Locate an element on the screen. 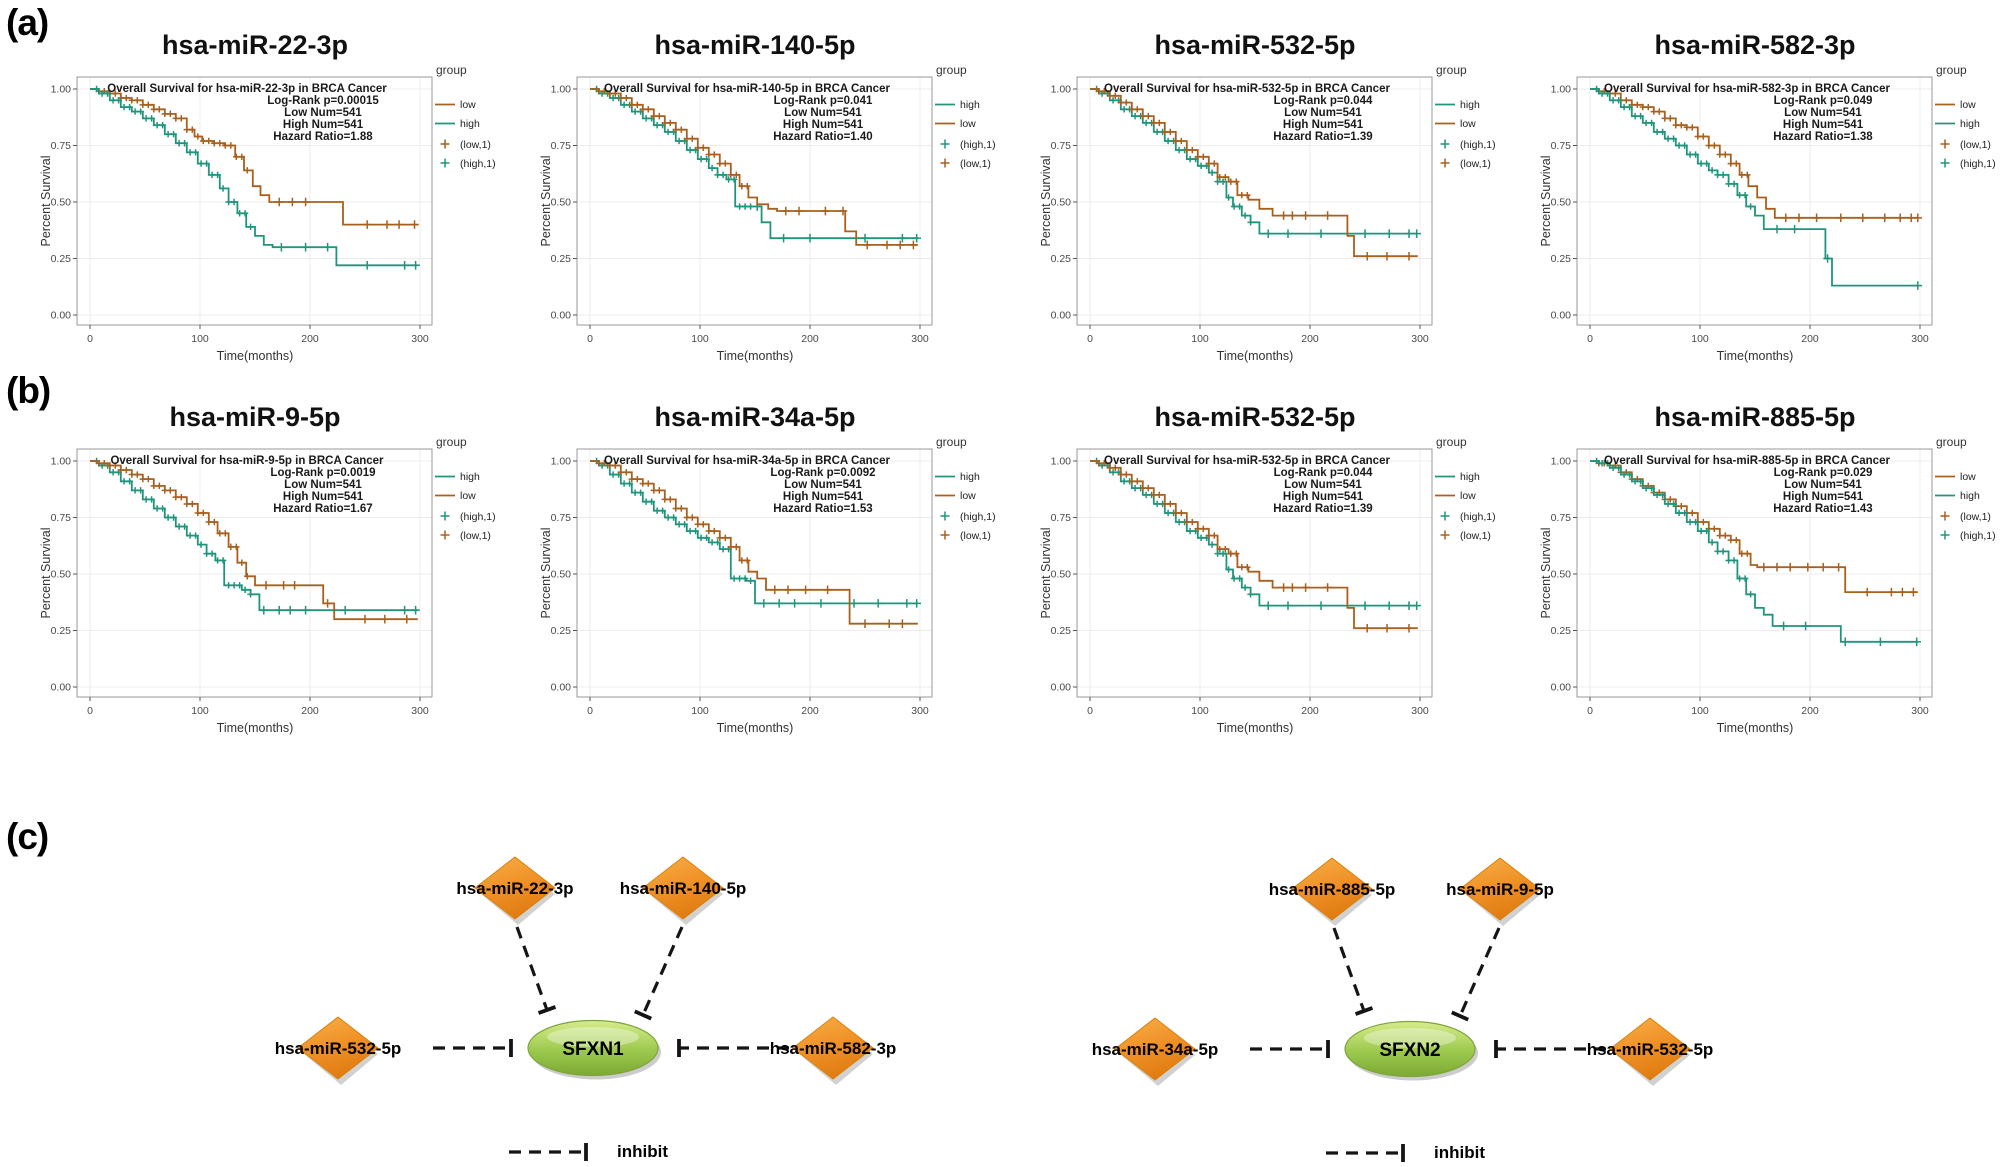  censor-marks-high is located at coordinates (256, 177).